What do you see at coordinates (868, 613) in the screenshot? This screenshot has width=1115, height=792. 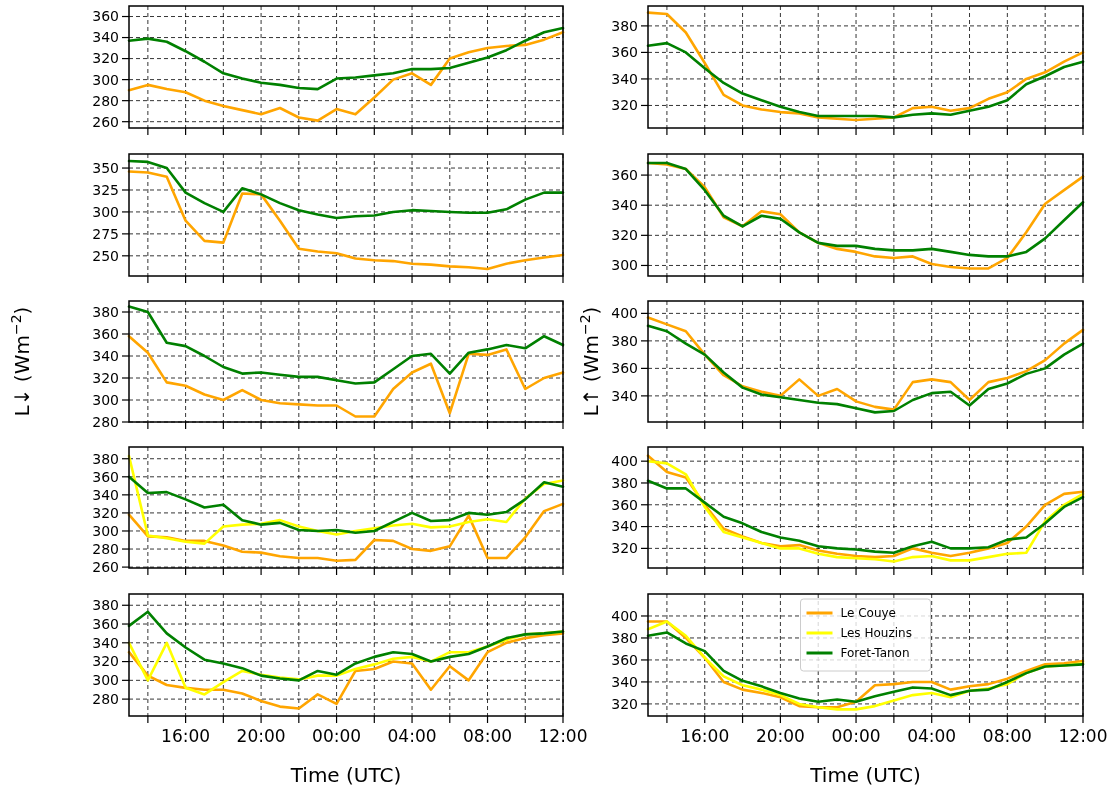 I see `legend-label: Le Couye` at bounding box center [868, 613].